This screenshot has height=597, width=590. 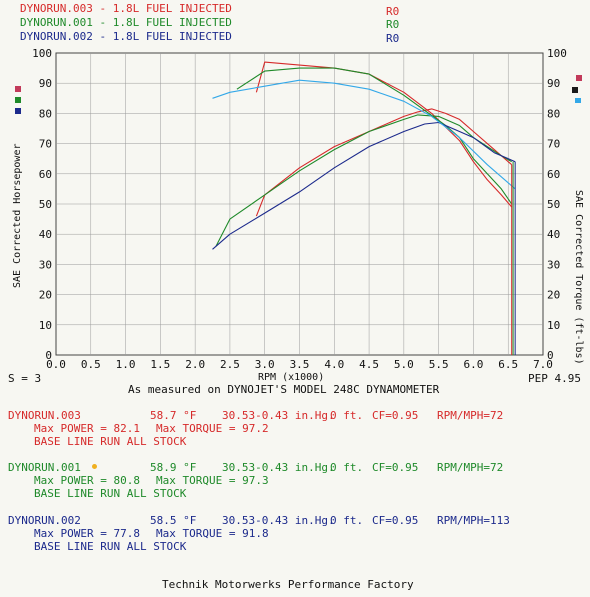 I want to click on run-temp: 58.9 °F, so click(x=173, y=467).